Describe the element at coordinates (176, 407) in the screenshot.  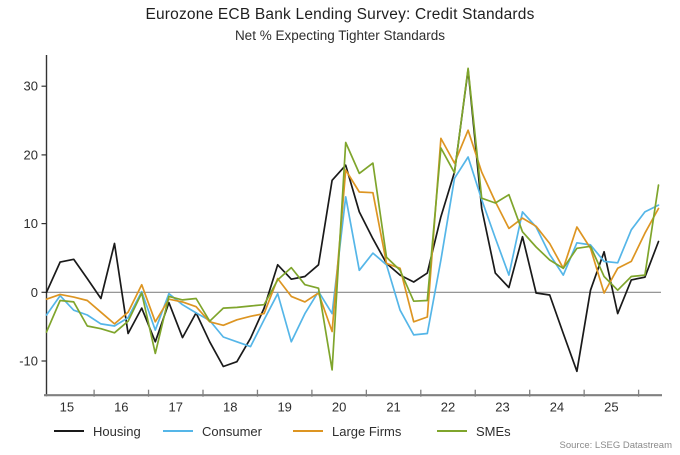
I see `x-axis-year-label: 17` at that location.